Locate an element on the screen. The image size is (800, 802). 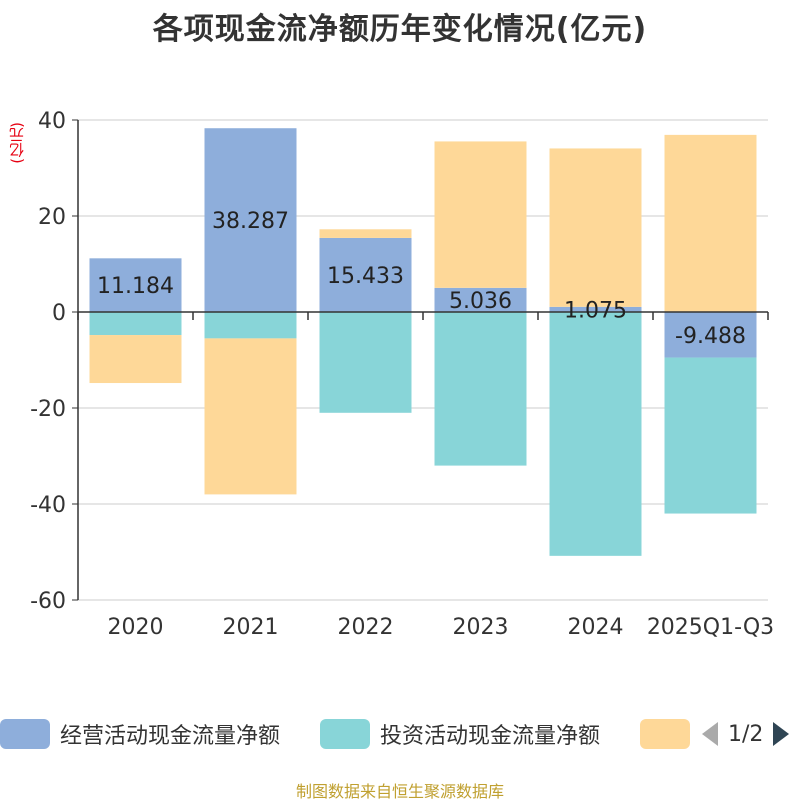
y-tick-label: -20 is located at coordinates (48, 409).